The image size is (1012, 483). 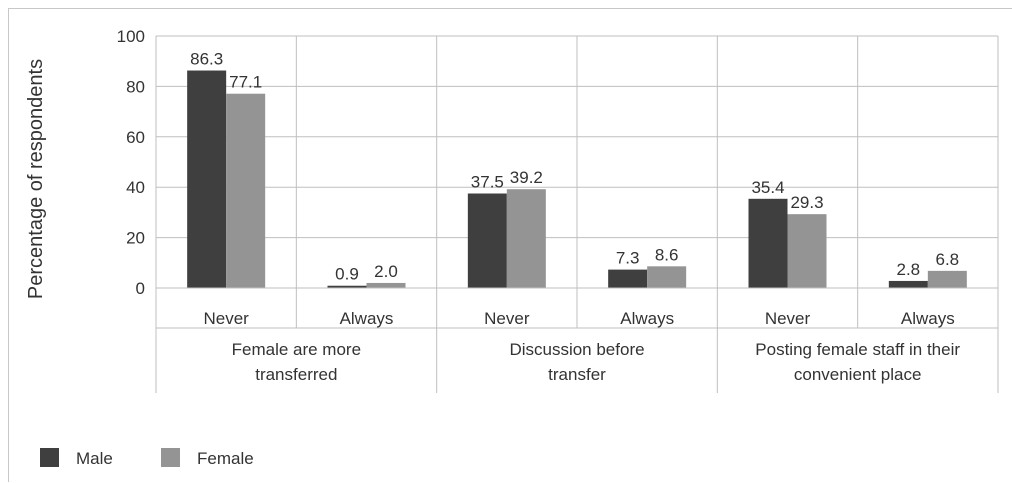 I want to click on y-tick-label: 60, so click(x=135, y=137).